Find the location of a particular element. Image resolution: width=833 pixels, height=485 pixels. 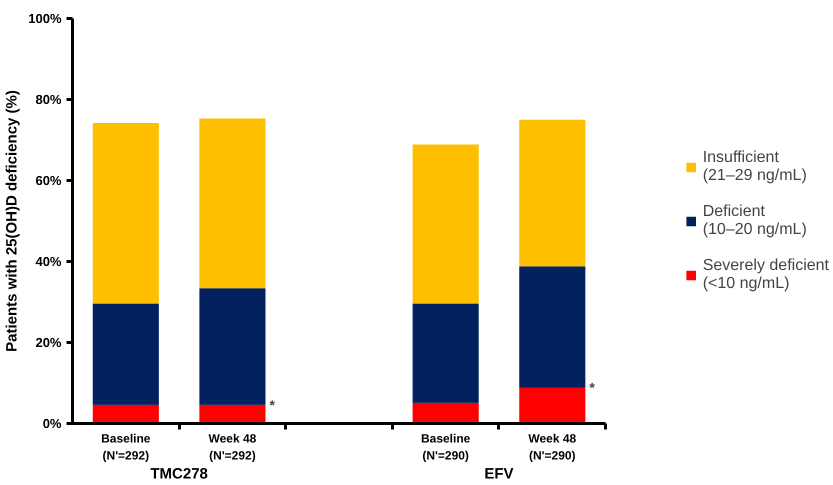

legend-label: Severely deficient (<10 ng/mL) is located at coordinates (765, 274).